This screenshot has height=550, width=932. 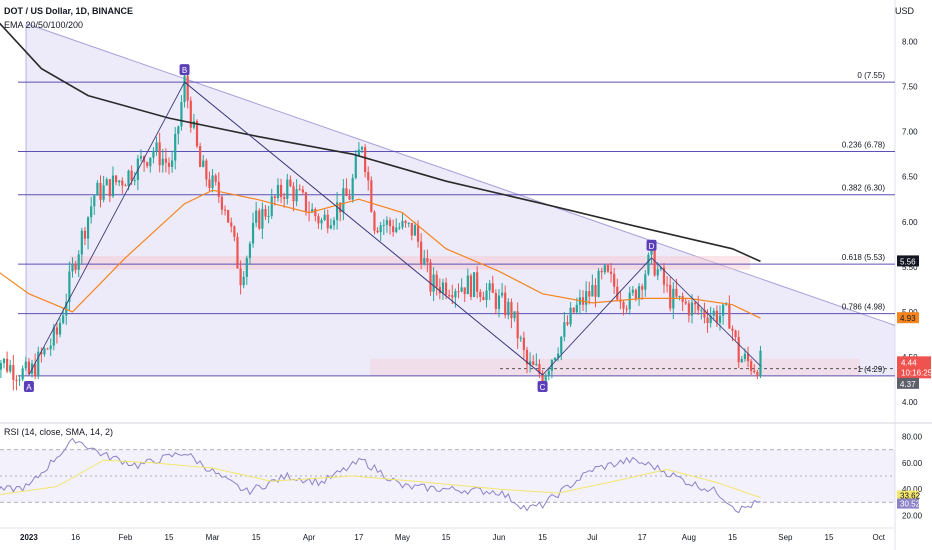 I want to click on price-tick-label: 7.50, so click(x=910, y=87).